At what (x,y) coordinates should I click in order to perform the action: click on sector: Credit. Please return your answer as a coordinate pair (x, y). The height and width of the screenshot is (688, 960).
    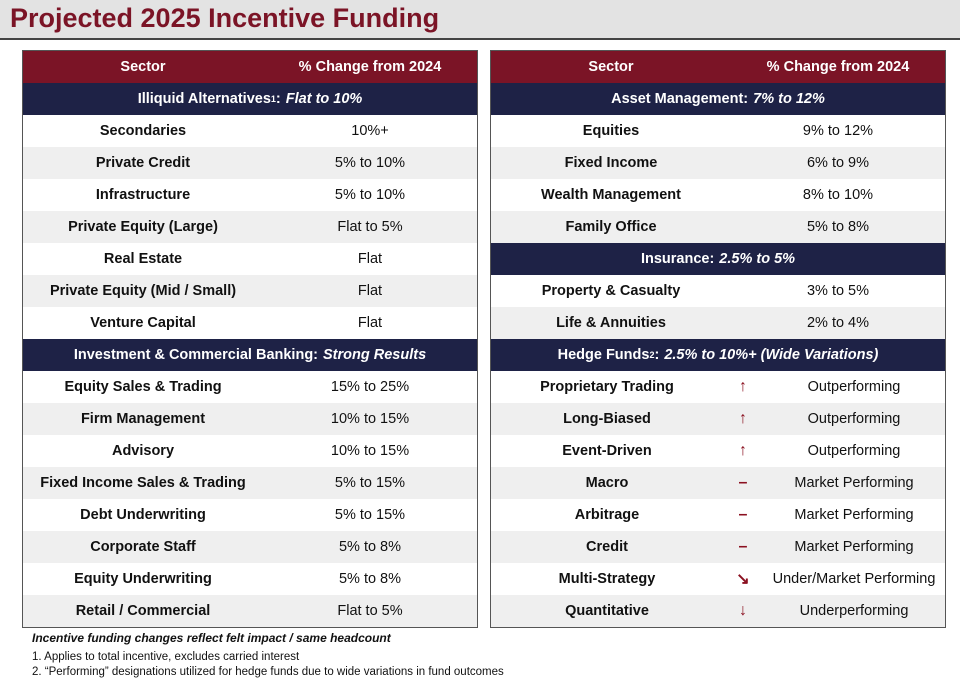
    Looking at the image, I should click on (607, 547).